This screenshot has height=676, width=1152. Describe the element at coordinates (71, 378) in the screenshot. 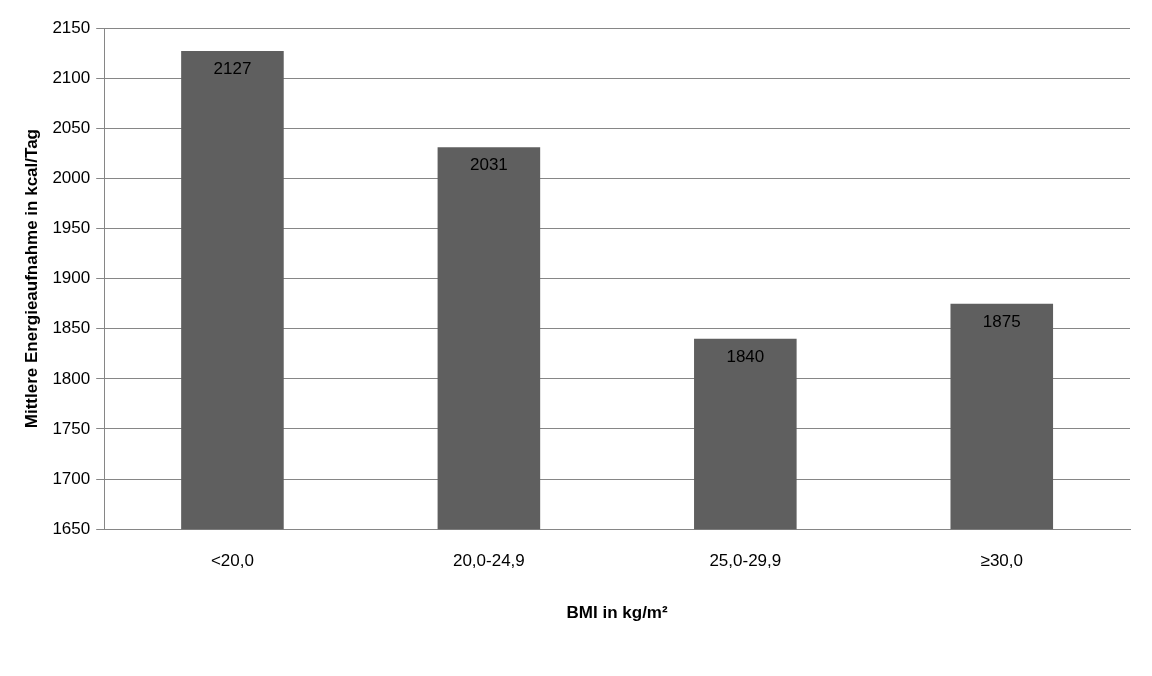

I see `y-tick-label: 1800` at that location.